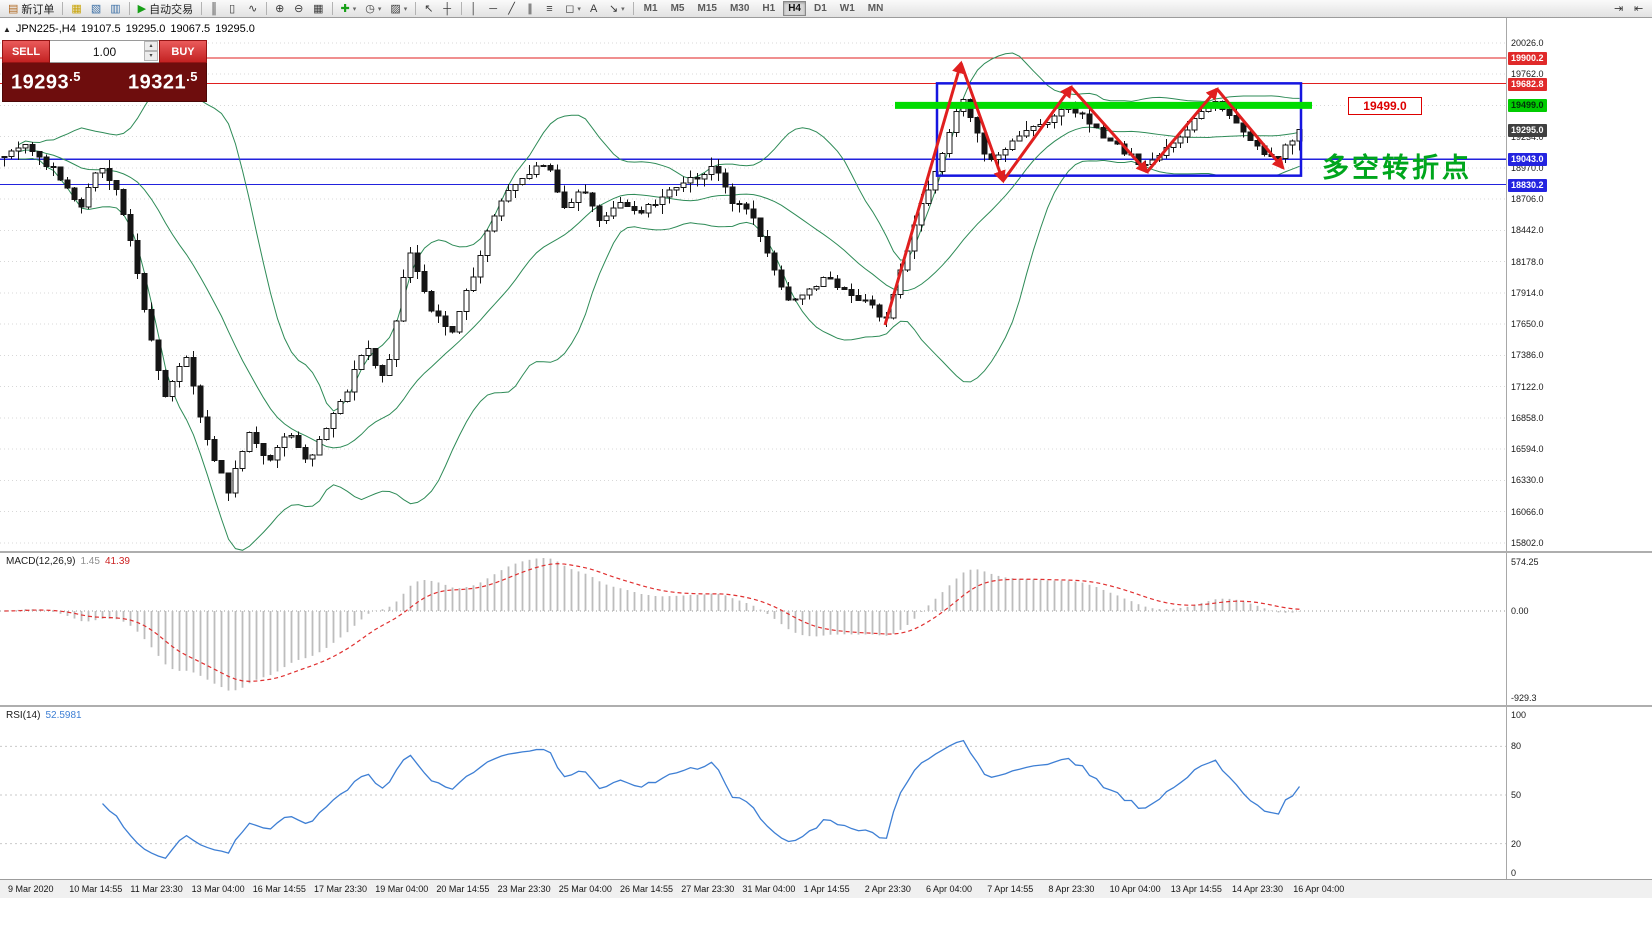  I want to click on chart-ohlc-info: ▲ JPN225-,H4 19107.5 19295.0 19067.5 19295.0, so click(131, 29).